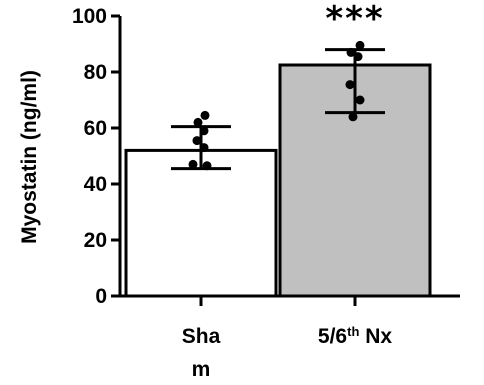 The width and height of the screenshot is (484, 385). Describe the element at coordinates (375, 336) in the screenshot. I see `x-tick-label-1-rest: Nx` at that location.